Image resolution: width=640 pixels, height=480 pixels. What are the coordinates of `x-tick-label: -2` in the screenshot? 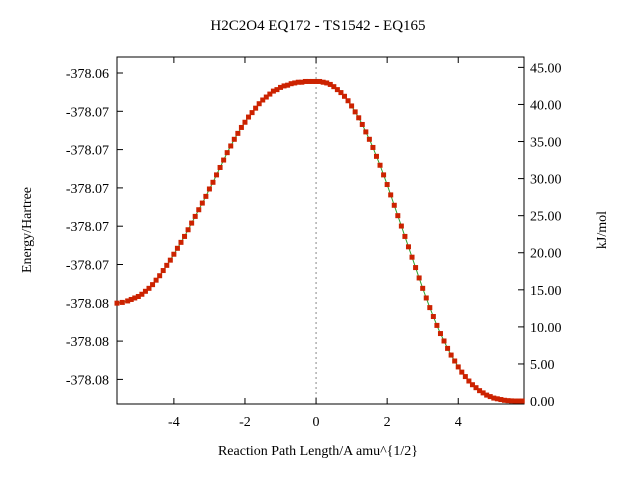 It's located at (245, 422).